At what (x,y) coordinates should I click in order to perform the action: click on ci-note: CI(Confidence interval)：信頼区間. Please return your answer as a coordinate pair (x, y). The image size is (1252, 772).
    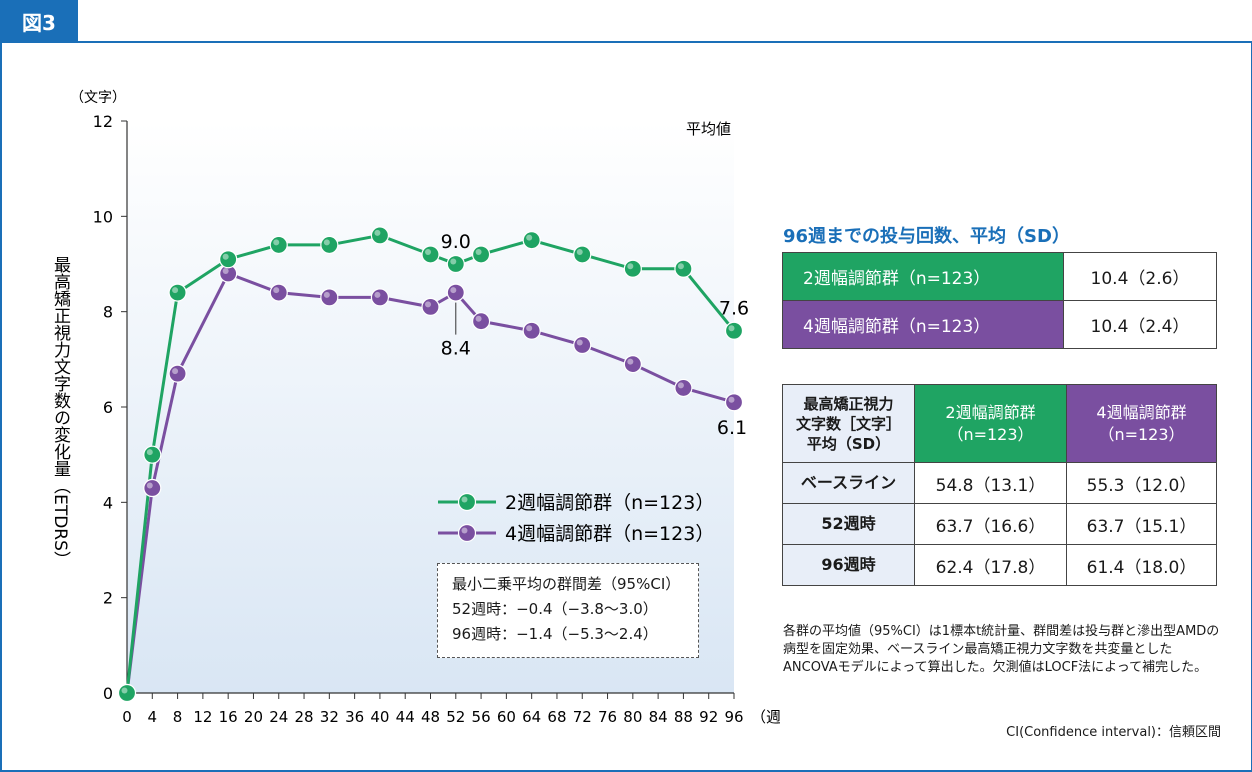
    Looking at the image, I should click on (1113, 732).